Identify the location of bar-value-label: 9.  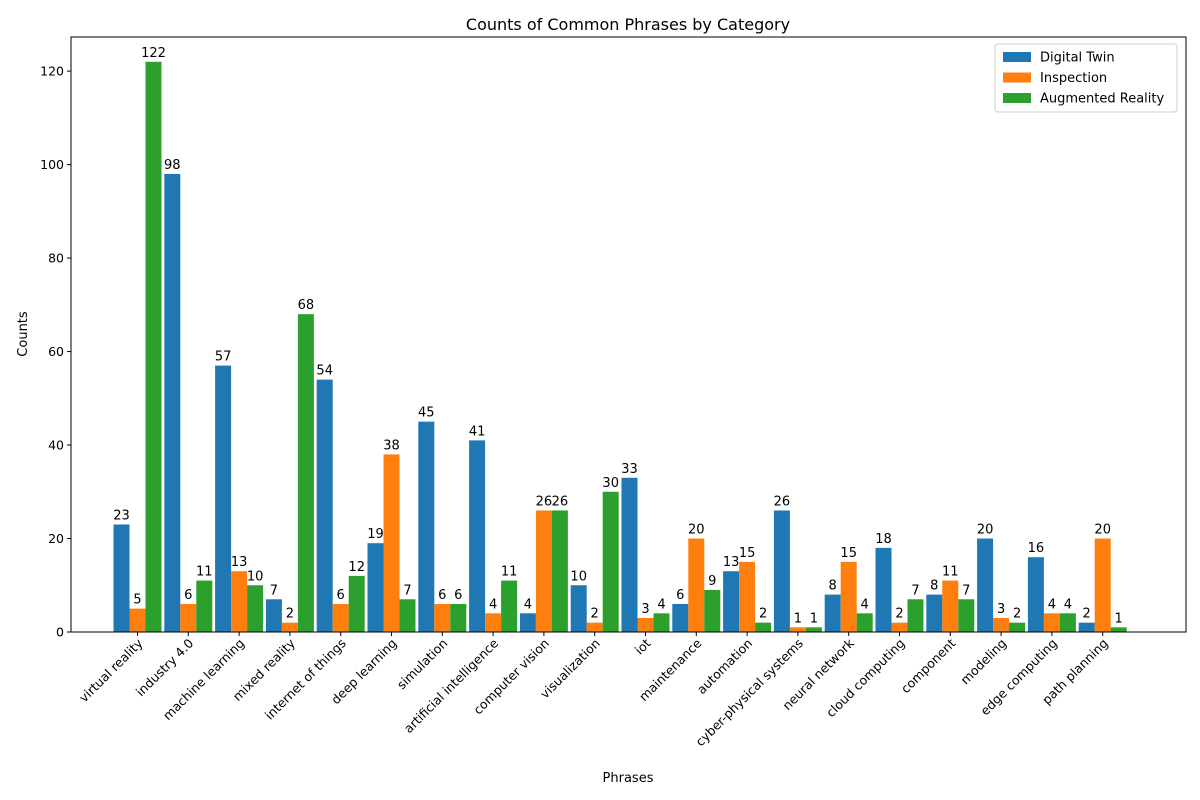
(712, 581).